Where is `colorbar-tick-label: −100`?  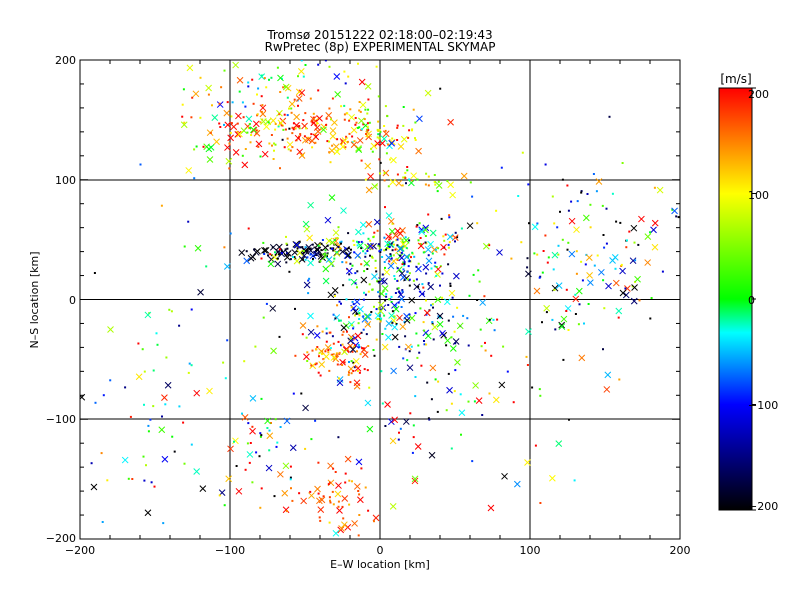 colorbar-tick-label: −100 is located at coordinates (763, 405).